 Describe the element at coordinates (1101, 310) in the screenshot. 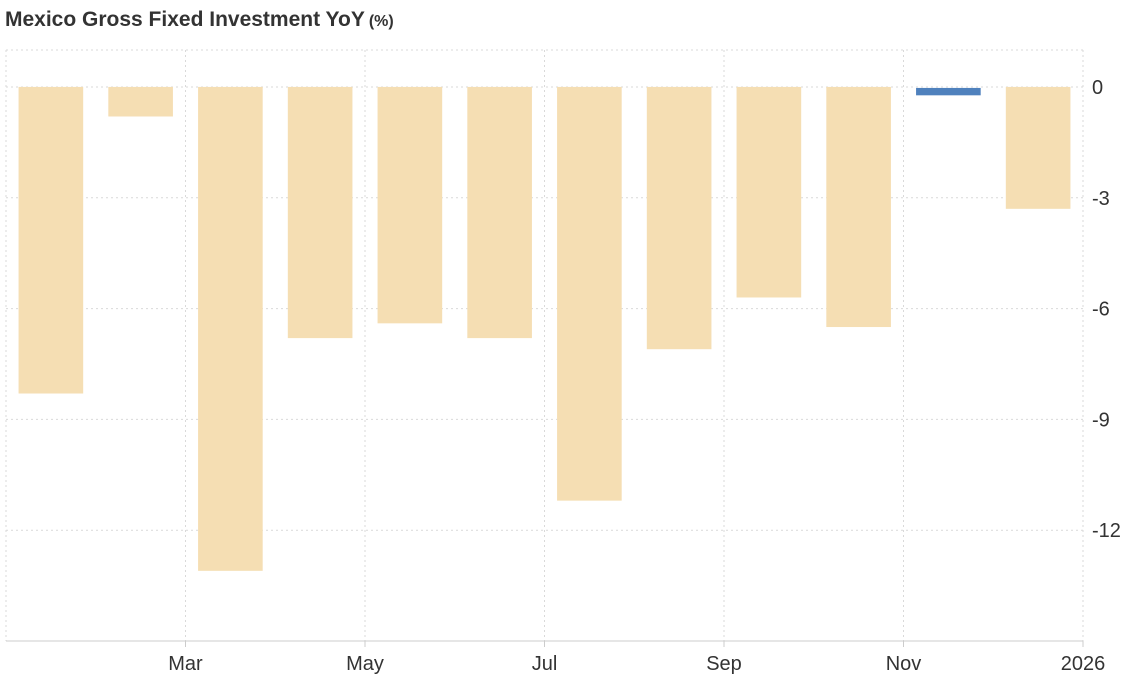

I see `y-tick-label: -6` at that location.